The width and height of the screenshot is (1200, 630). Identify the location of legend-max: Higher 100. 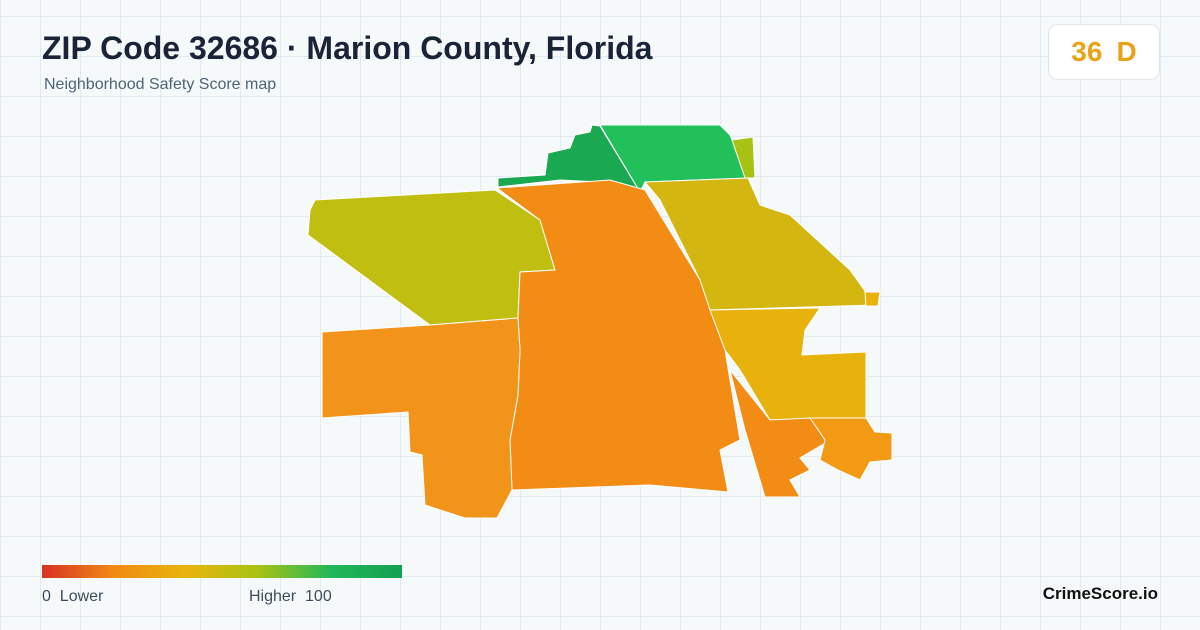
(290, 597).